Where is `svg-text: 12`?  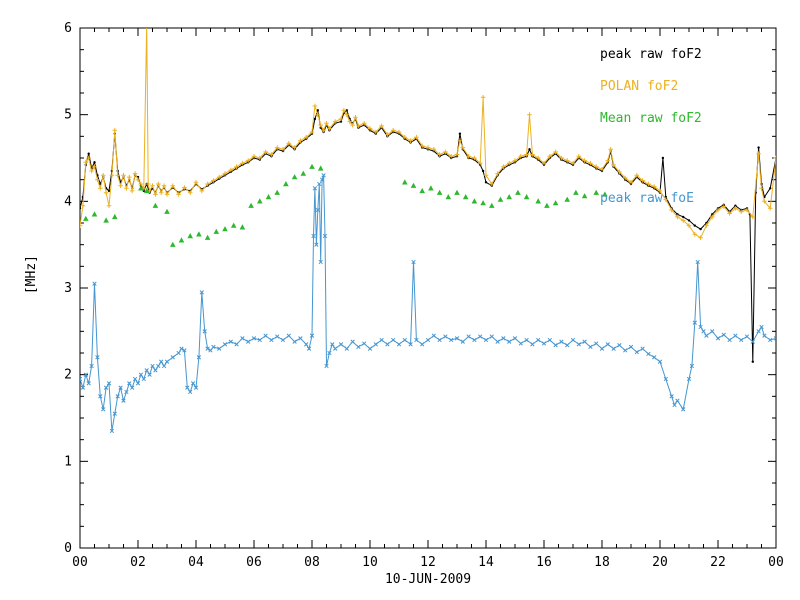
svg-text: 12 is located at coordinates (428, 562).